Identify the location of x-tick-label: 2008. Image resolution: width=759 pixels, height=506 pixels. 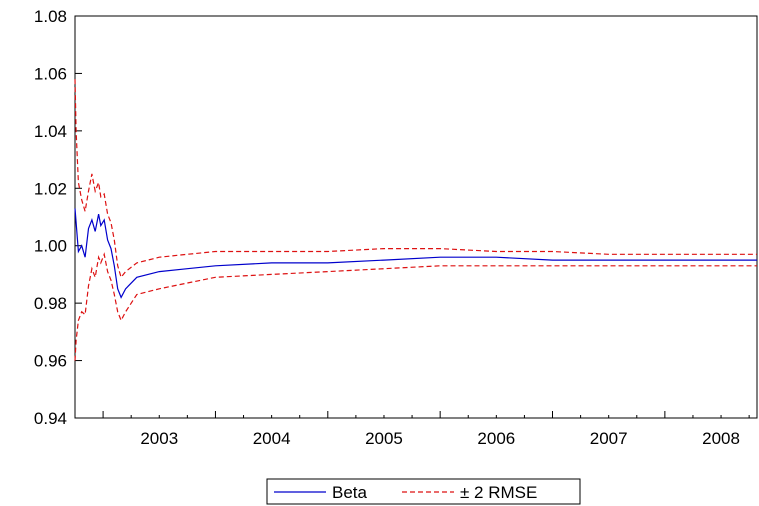
(721, 438).